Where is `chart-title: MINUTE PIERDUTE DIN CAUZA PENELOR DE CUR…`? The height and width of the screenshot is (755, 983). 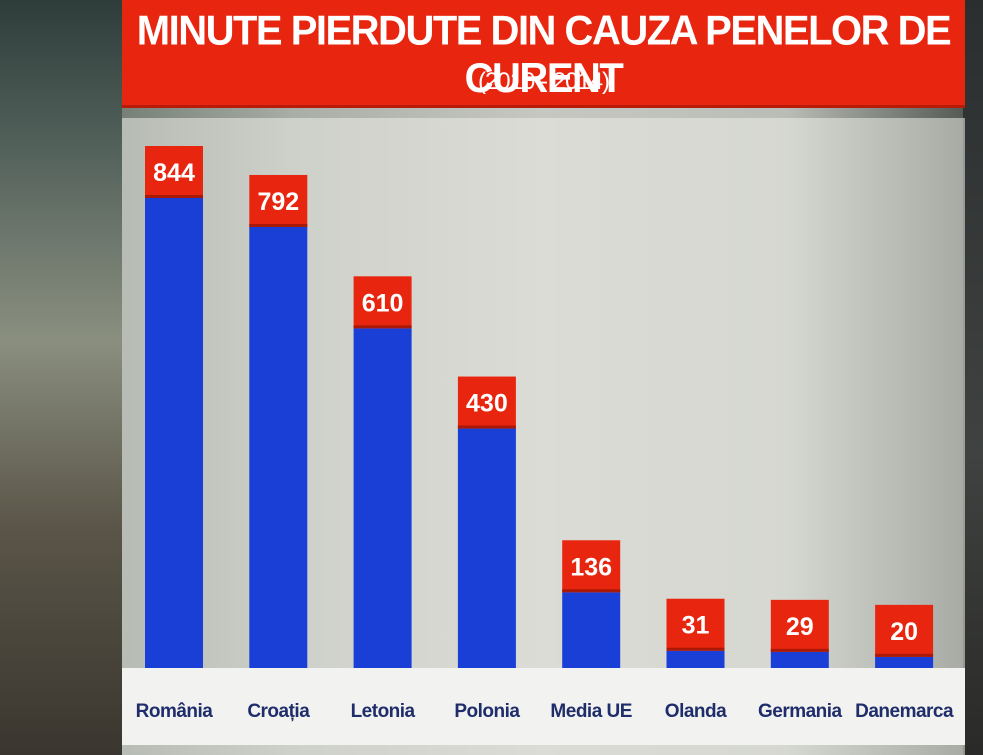
chart-title: MINUTE PIERDUTE DIN CAUZA PENELOR DE CUR… is located at coordinates (544, 54).